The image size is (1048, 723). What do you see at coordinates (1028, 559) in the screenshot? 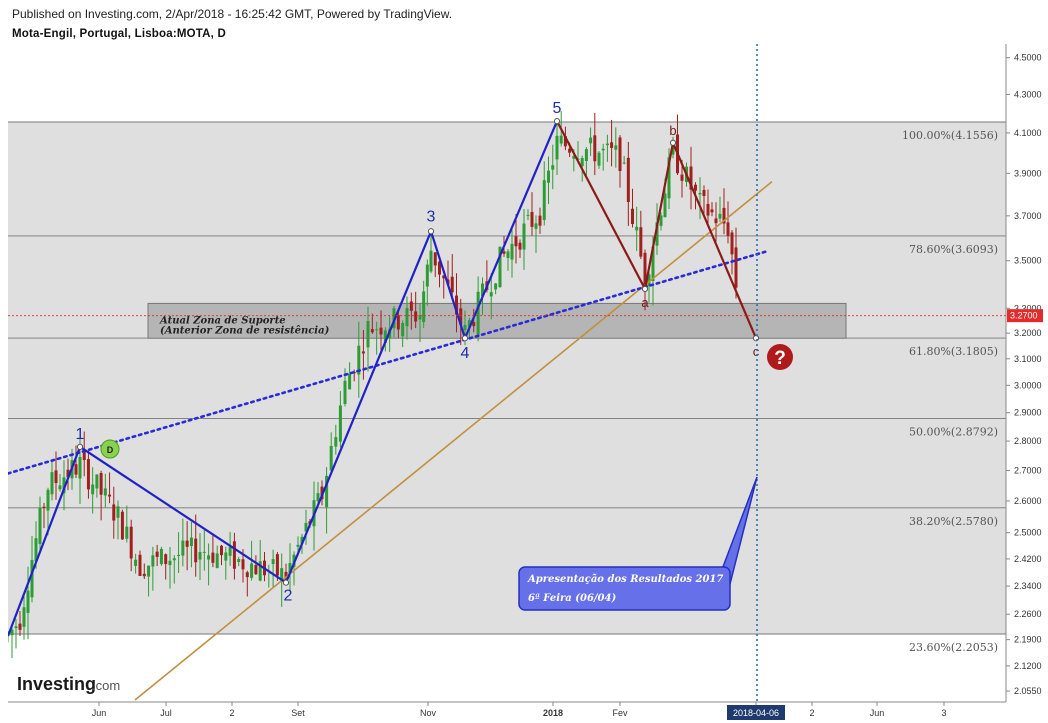
I see `y-tick-label: 2.4200` at bounding box center [1028, 559].